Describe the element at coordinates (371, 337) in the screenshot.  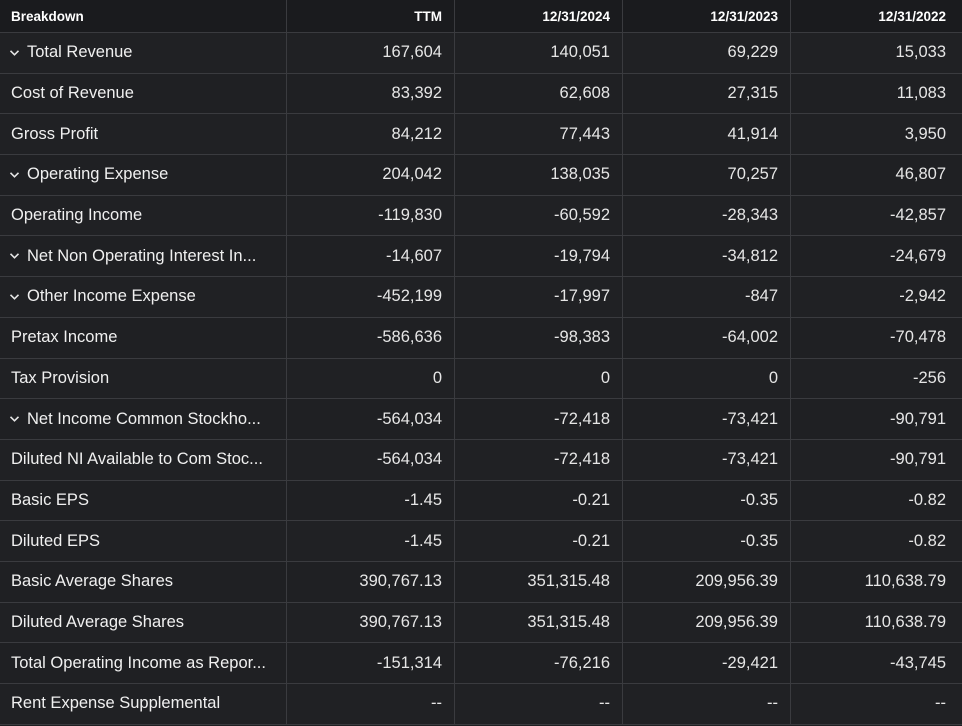
I see `value-cell: -586,636` at that location.